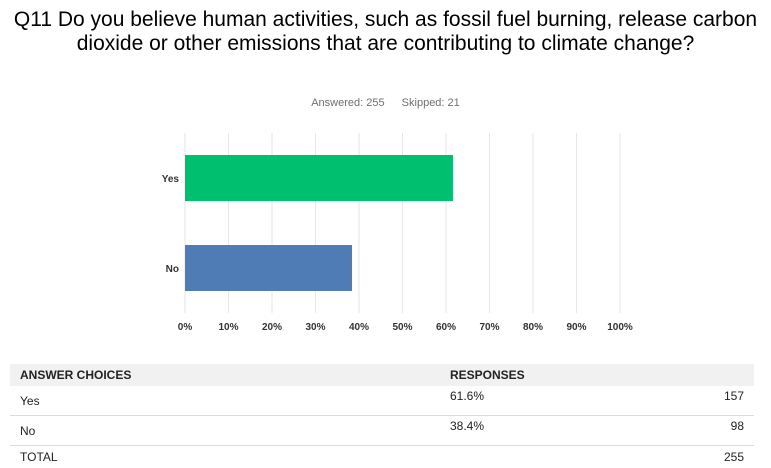 The image size is (771, 468). Describe the element at coordinates (530, 431) in the screenshot. I see `response-percent: 38.4%` at that location.